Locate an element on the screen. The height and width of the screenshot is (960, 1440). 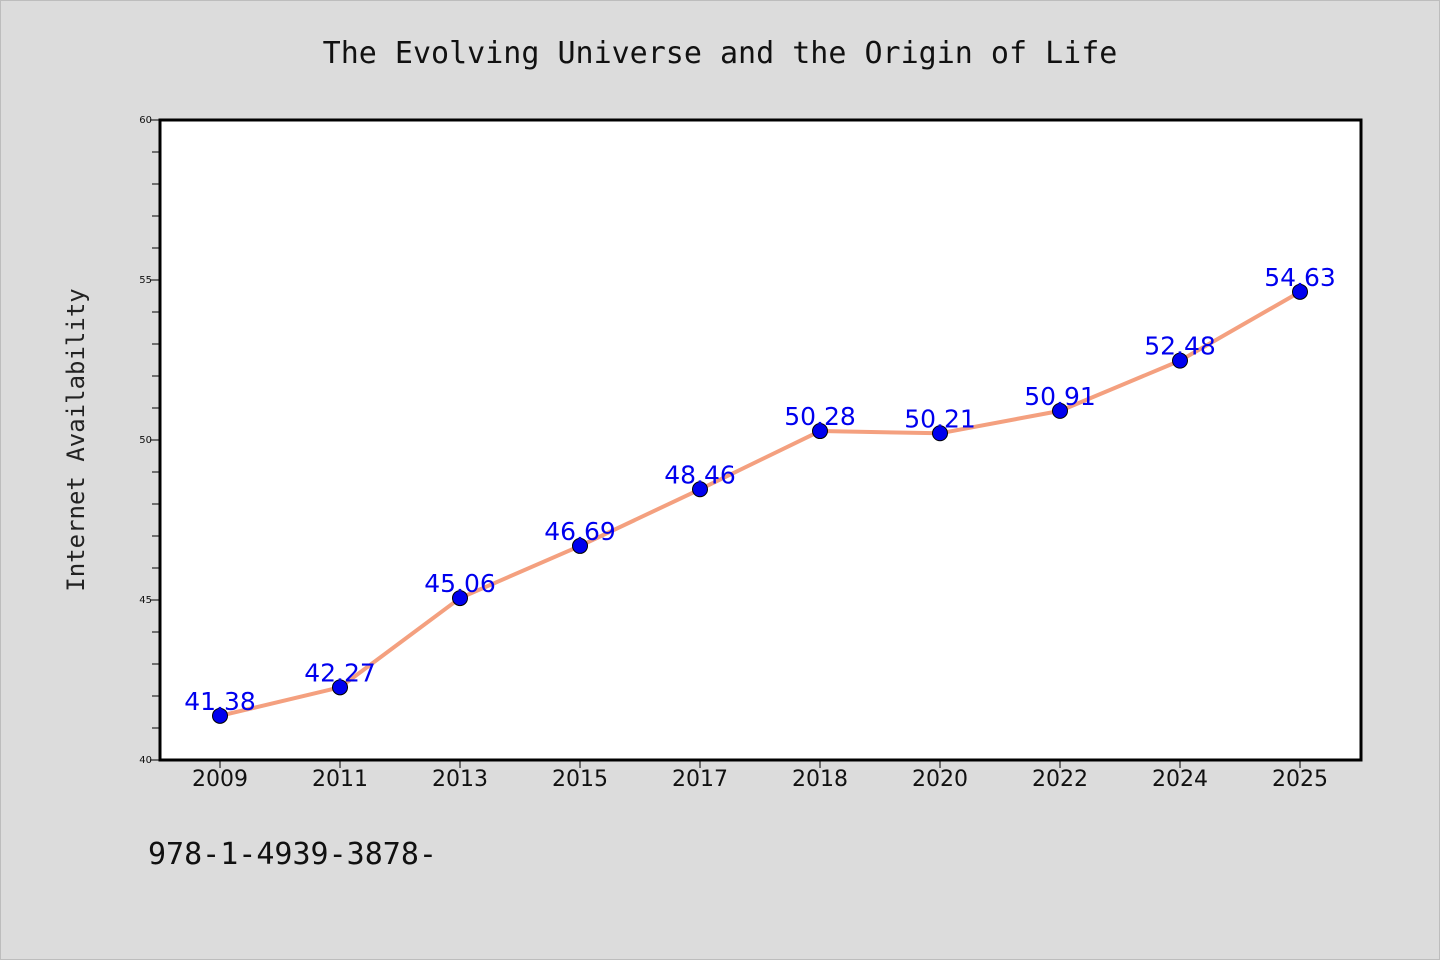
x-tick-label: 2024 is located at coordinates (1180, 779).